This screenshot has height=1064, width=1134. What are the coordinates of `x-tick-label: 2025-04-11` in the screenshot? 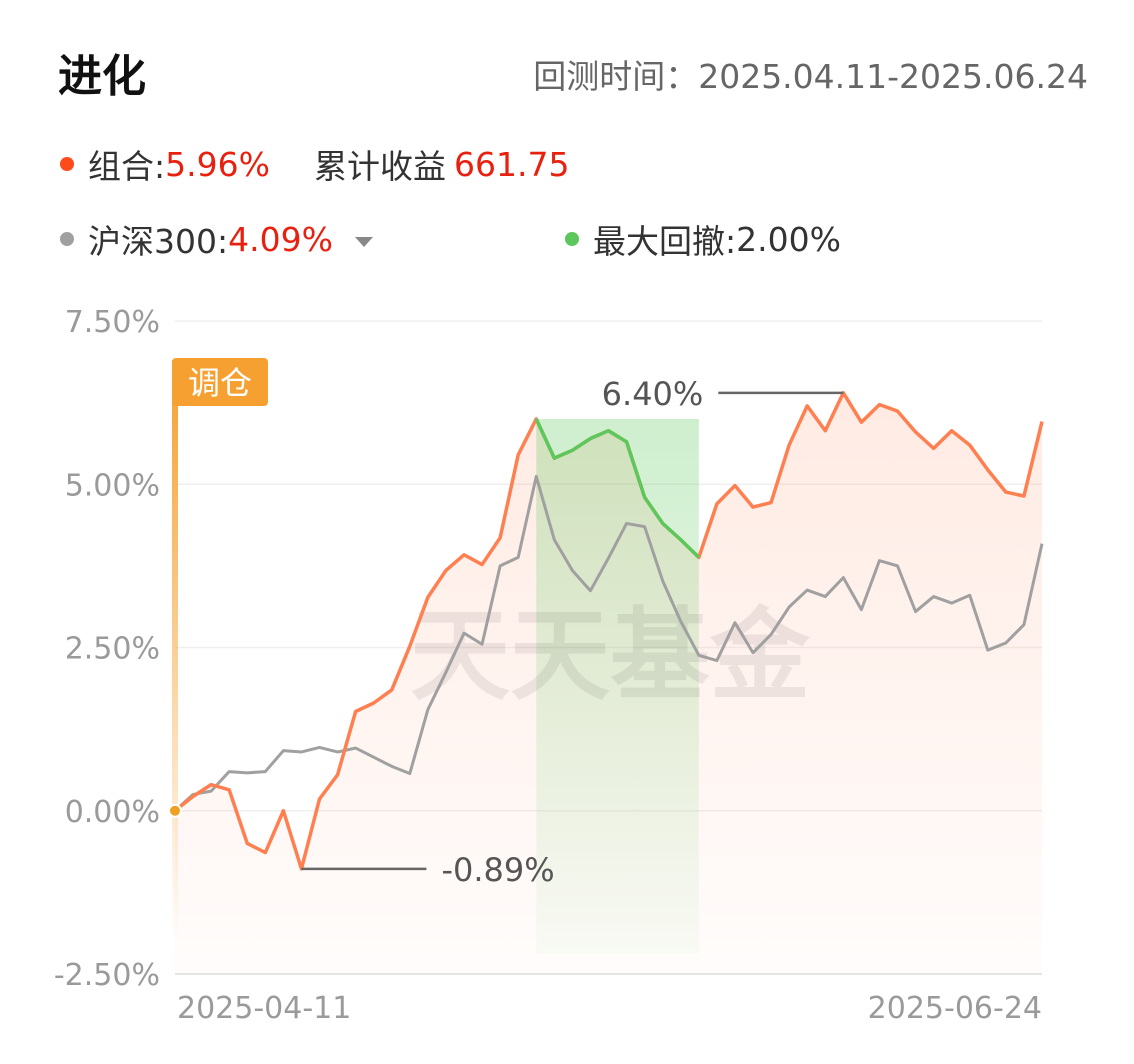 It's located at (264, 1008).